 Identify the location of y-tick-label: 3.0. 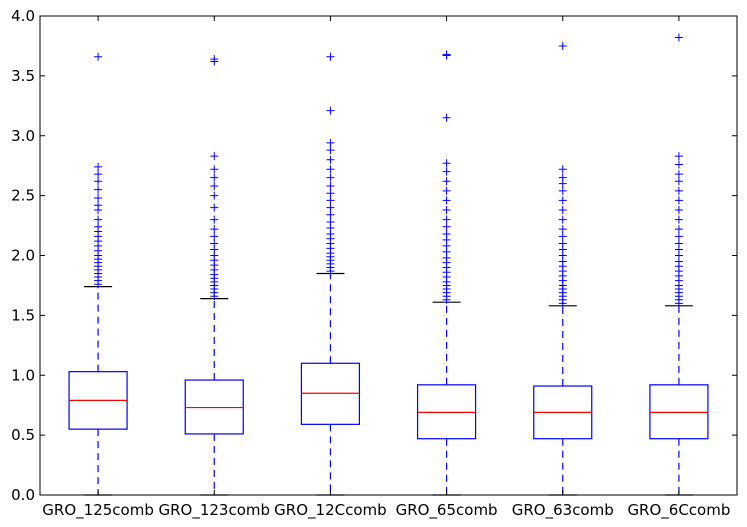
(23, 136).